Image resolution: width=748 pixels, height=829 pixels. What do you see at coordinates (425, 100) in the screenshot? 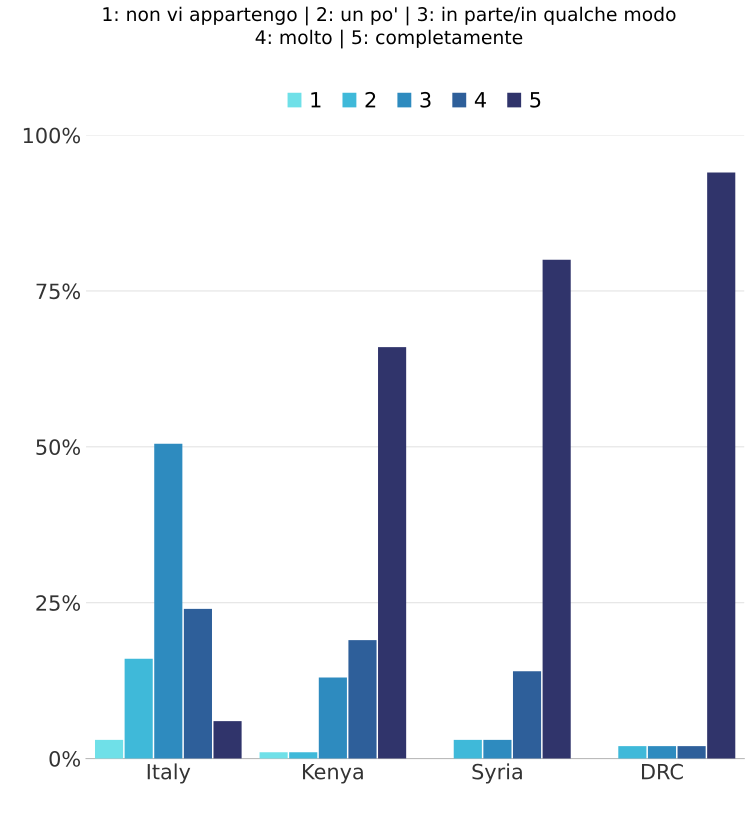
I see `legend-label: 3` at bounding box center [425, 100].